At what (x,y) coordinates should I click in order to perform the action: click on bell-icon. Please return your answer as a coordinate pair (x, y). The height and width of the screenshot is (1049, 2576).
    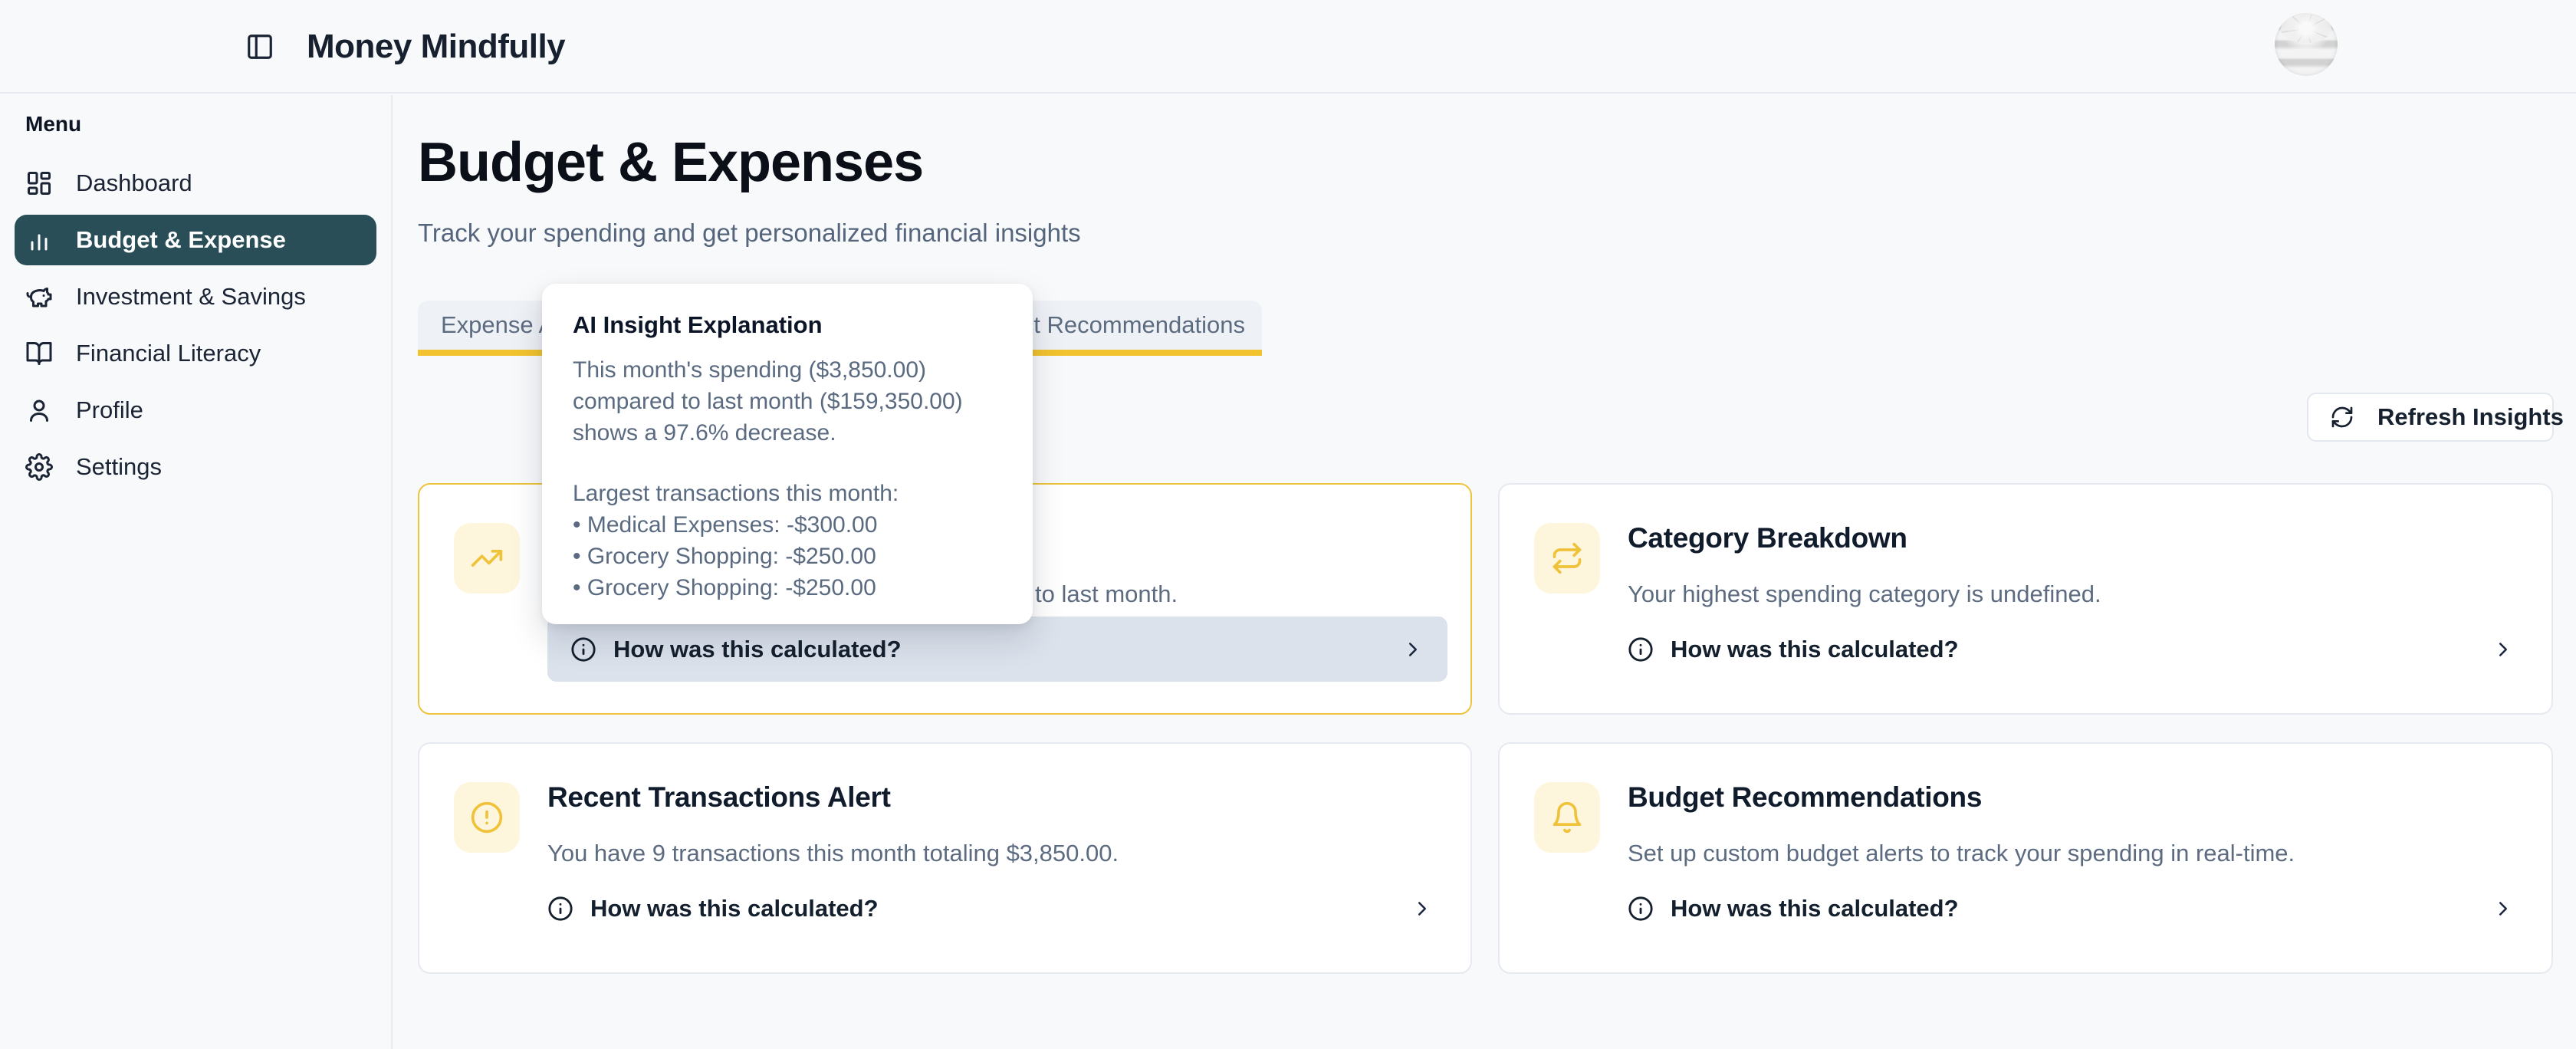
    Looking at the image, I should click on (1567, 817).